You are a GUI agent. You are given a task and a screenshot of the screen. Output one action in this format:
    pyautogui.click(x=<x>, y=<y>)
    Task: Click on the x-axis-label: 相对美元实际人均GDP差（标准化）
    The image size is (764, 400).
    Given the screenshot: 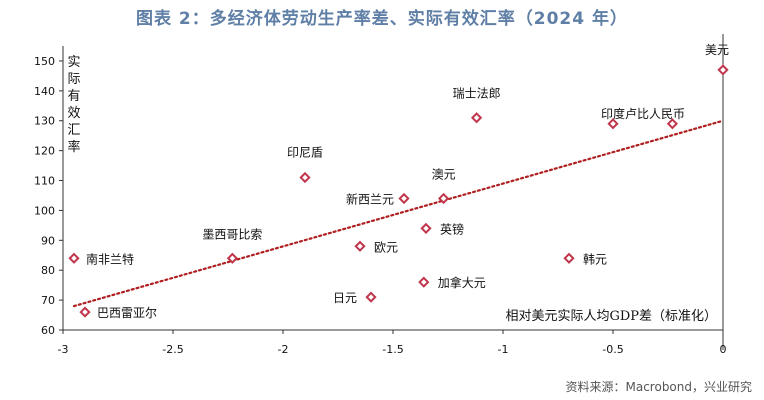 What is the action you would take?
    pyautogui.click(x=611, y=316)
    